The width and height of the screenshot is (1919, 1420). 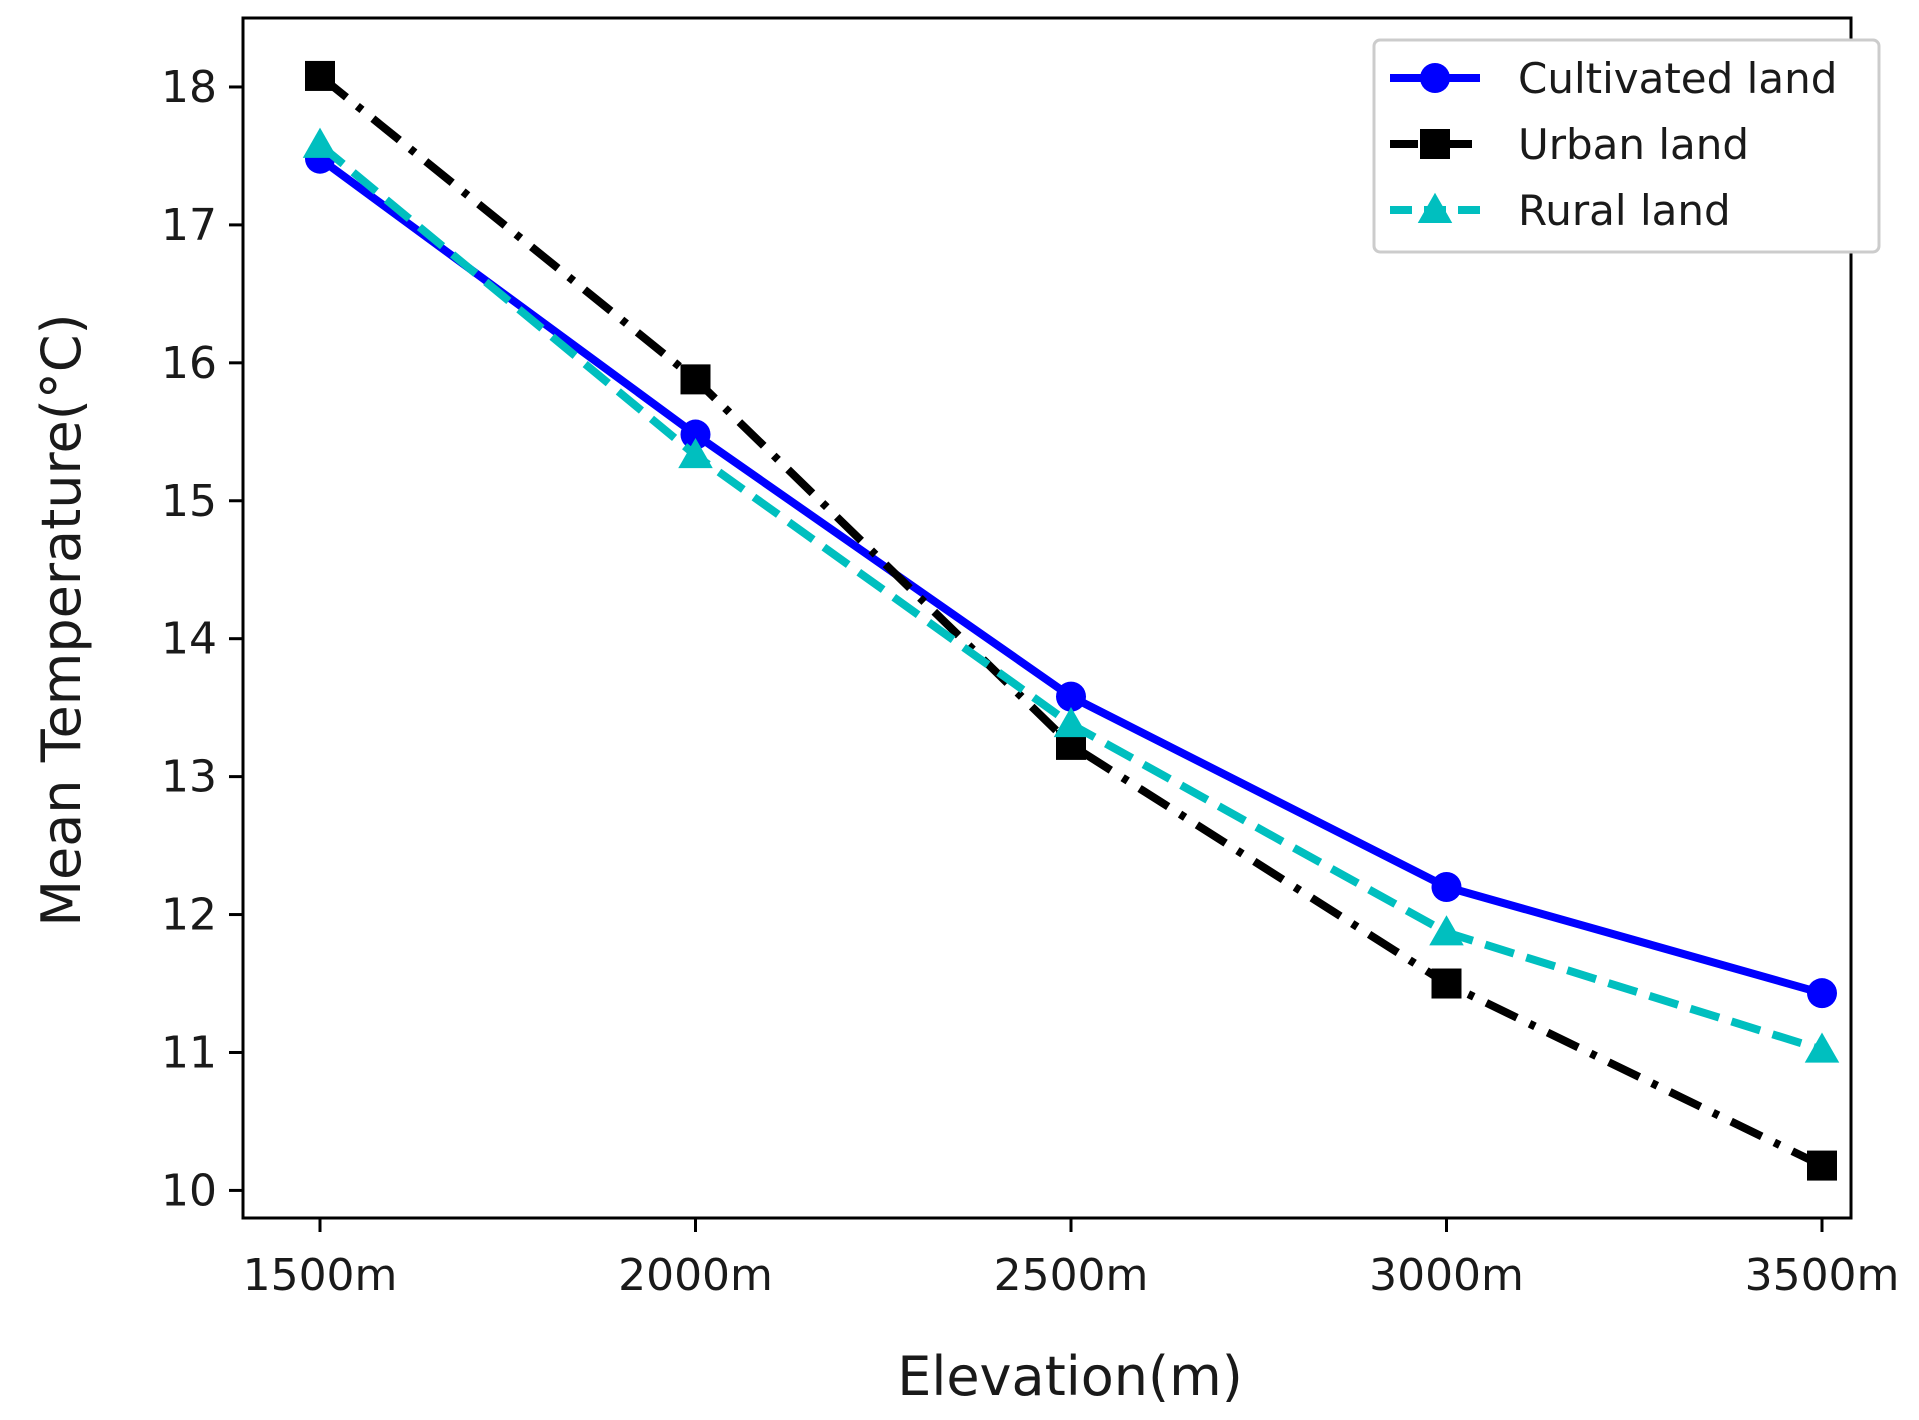 What do you see at coordinates (189, 1190) in the screenshot?
I see `y-tick-label: 10` at bounding box center [189, 1190].